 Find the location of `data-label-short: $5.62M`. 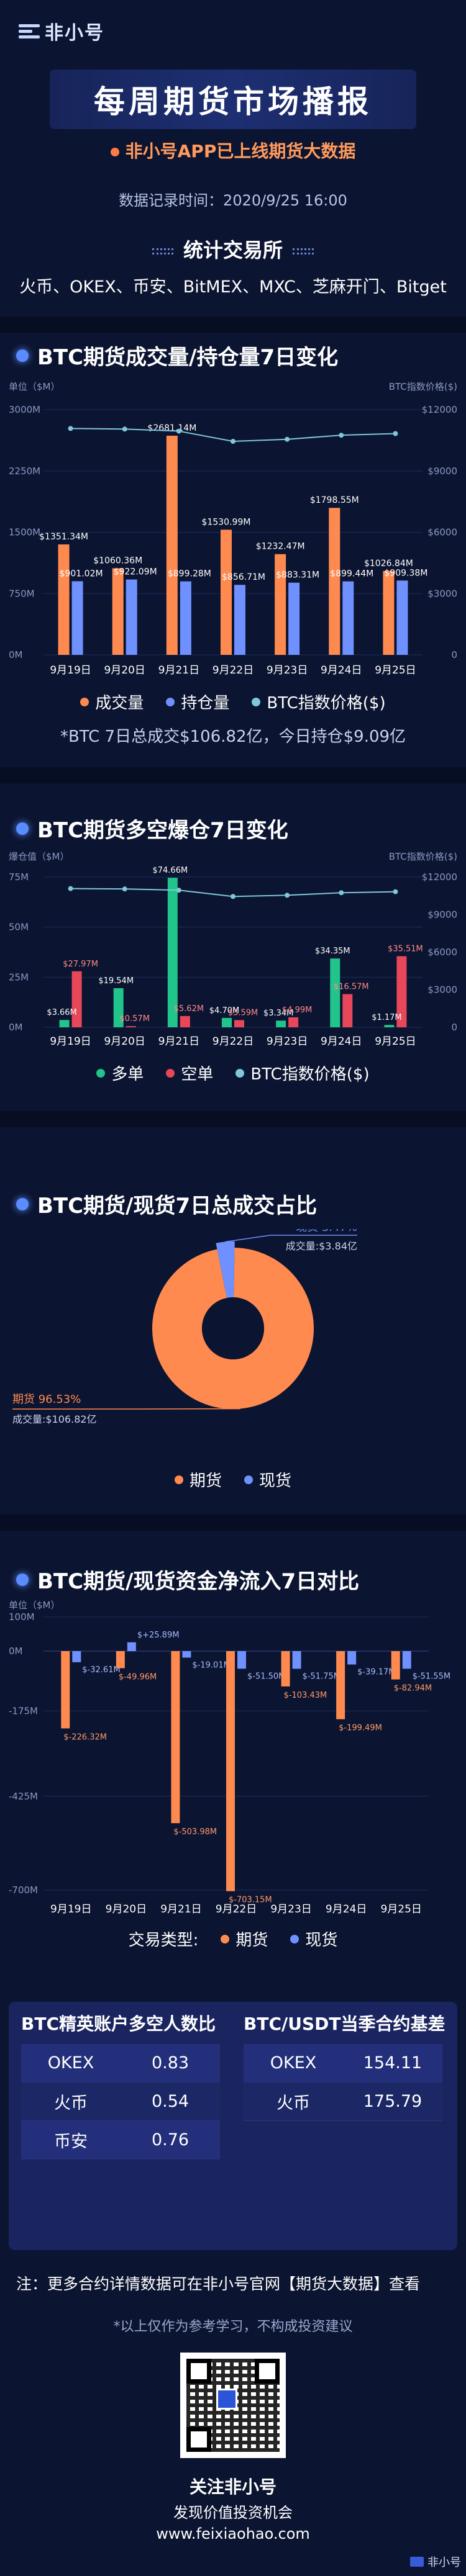

data-label-short: $5.62M is located at coordinates (189, 1009).